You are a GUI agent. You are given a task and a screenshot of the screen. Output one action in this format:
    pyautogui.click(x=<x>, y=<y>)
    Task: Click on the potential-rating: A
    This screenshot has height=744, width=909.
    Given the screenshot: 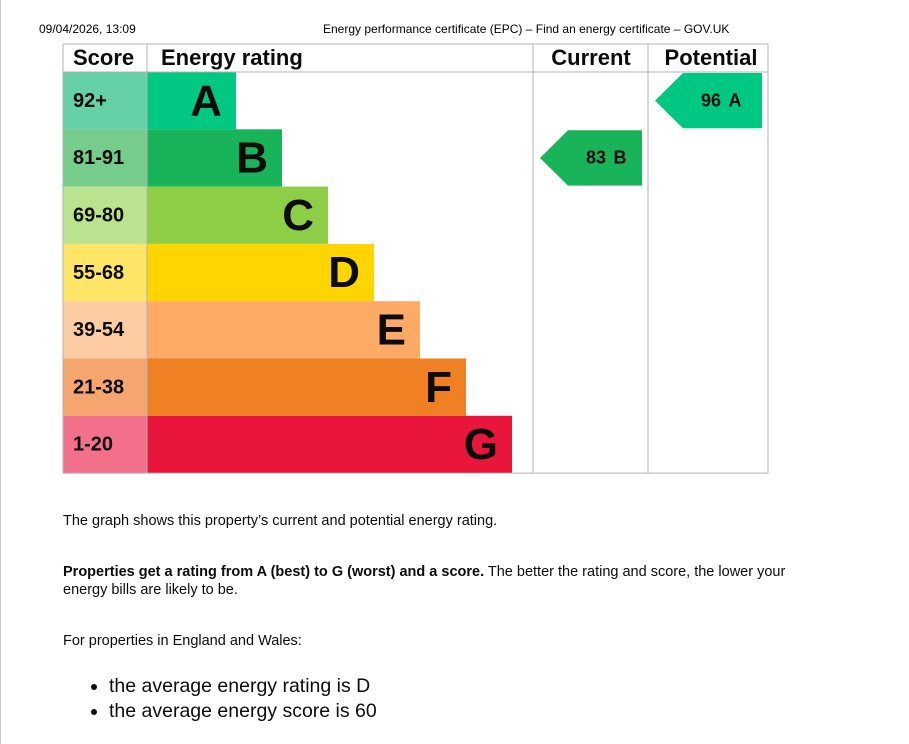 What is the action you would take?
    pyautogui.click(x=735, y=100)
    